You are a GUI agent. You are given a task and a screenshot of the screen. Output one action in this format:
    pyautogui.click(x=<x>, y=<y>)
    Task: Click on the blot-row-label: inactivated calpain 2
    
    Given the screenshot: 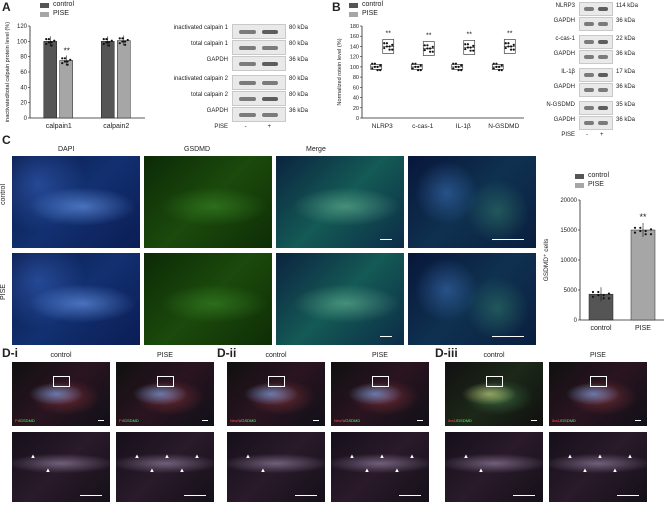 What is the action you would take?
    pyautogui.click(x=200, y=79)
    